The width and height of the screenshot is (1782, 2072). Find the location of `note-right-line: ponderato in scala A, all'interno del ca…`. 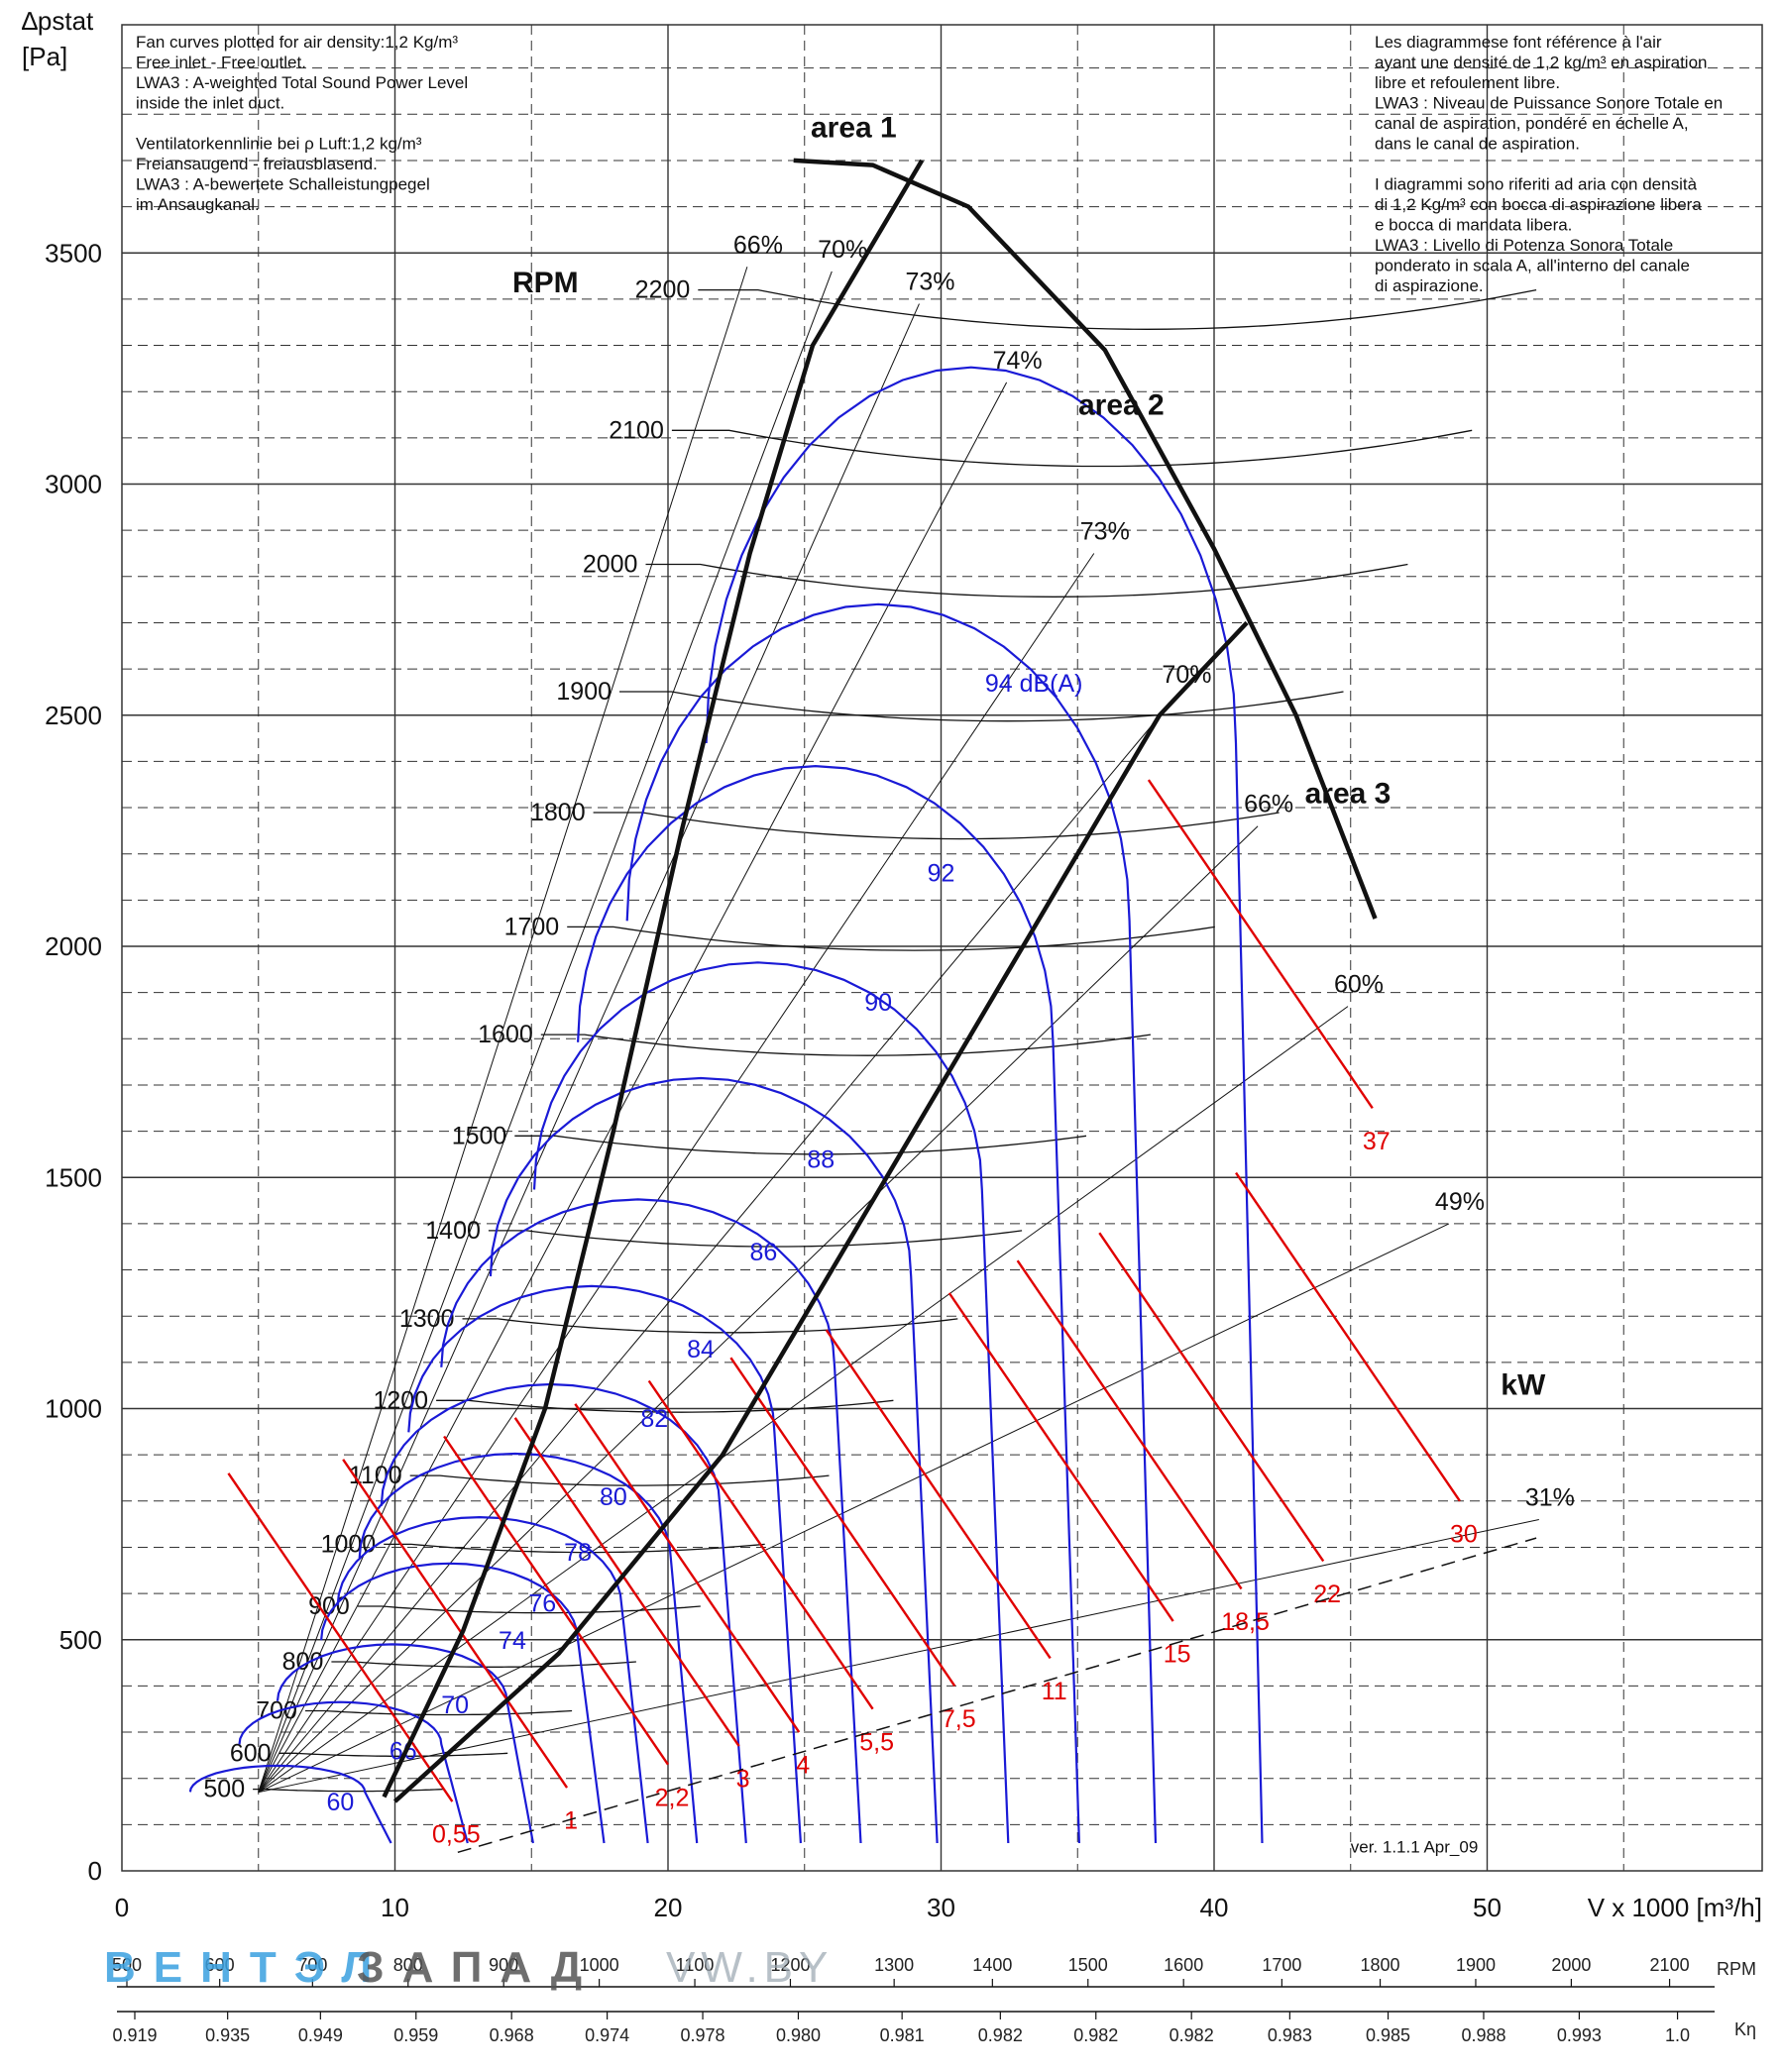

note-right-line: ponderato in scala A, all'interno del ca… is located at coordinates (1532, 266).